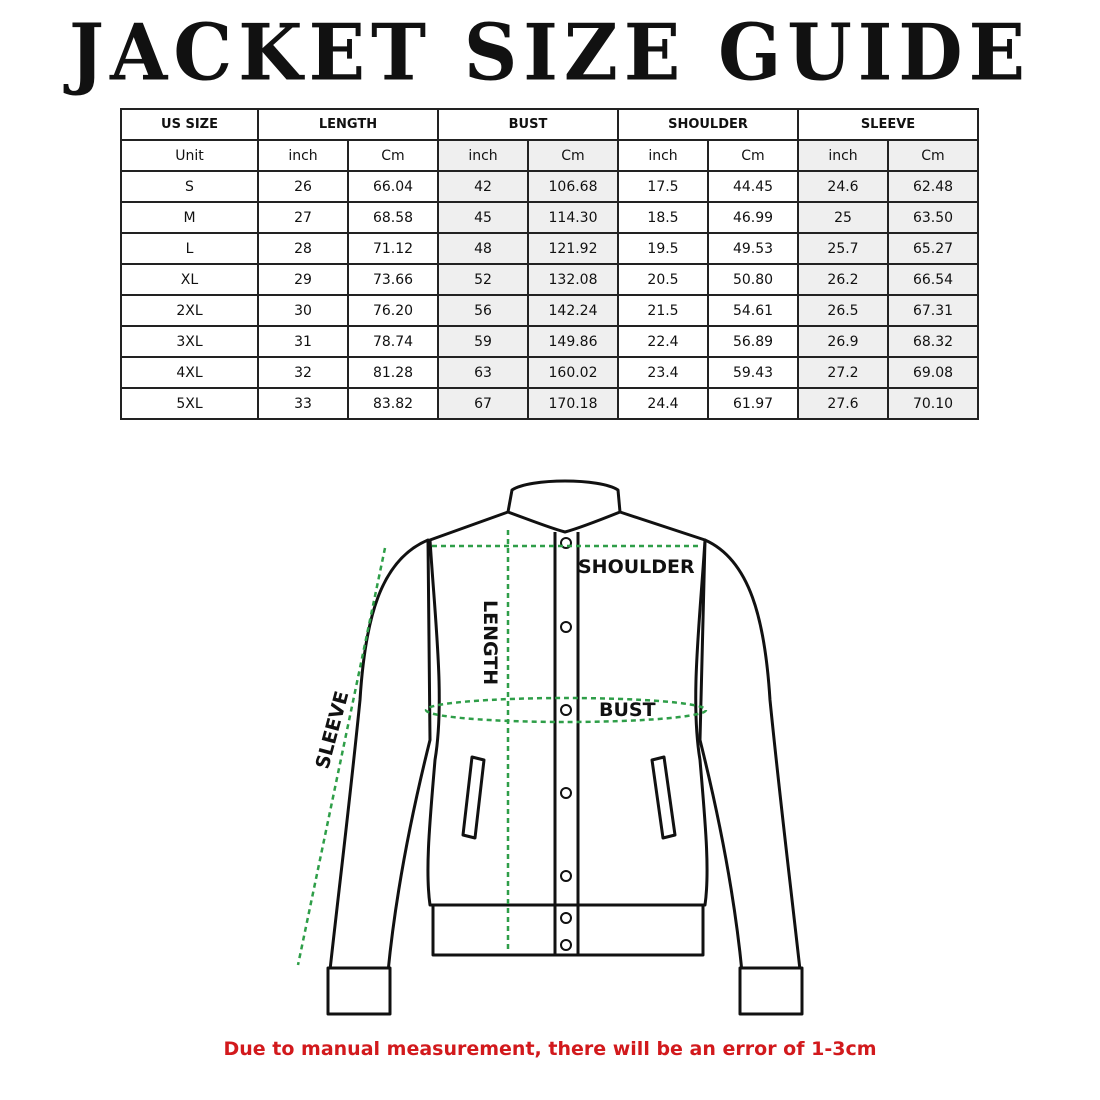  Describe the element at coordinates (483, 279) in the screenshot. I see `value-cell: 52` at that location.